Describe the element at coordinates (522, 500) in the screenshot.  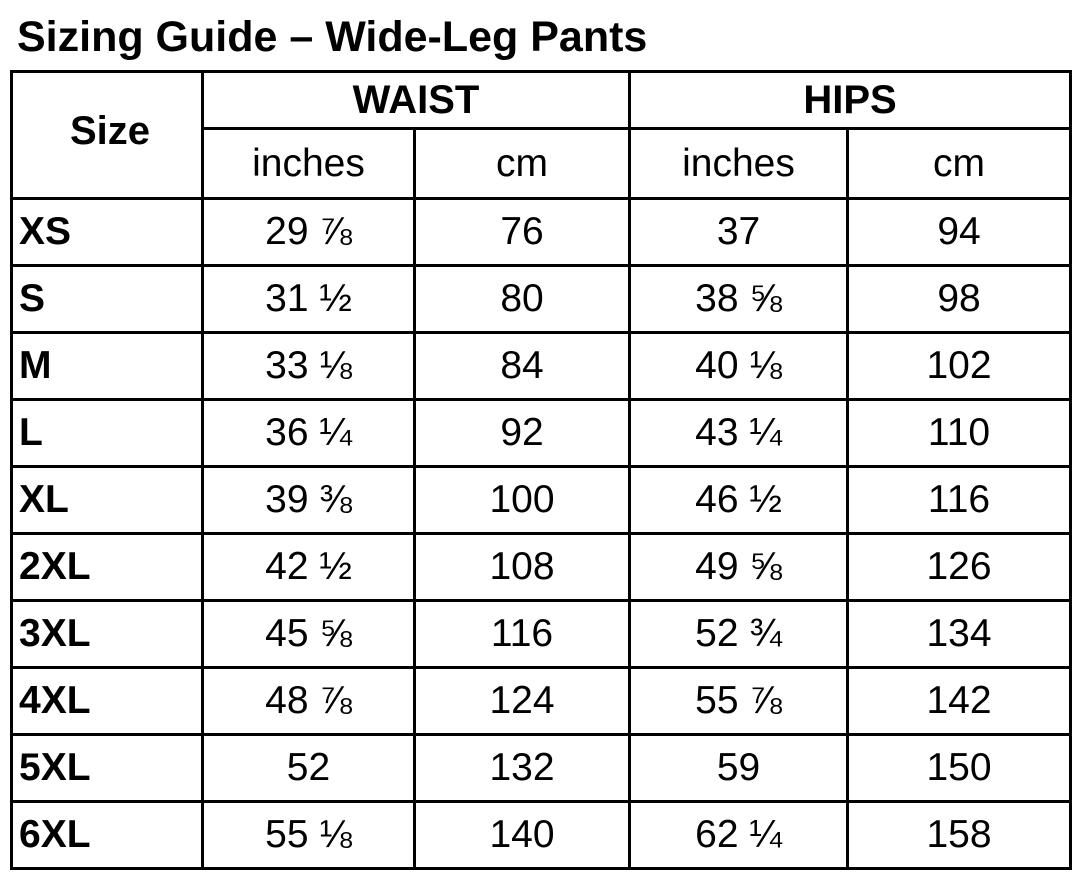
I see `waist-cm-value: 100` at that location.